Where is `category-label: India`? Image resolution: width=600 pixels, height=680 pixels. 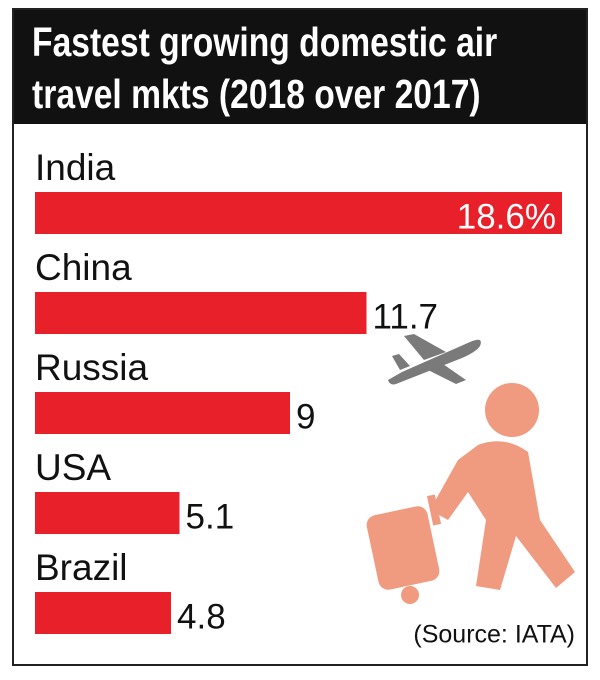
category-label: India is located at coordinates (75, 167).